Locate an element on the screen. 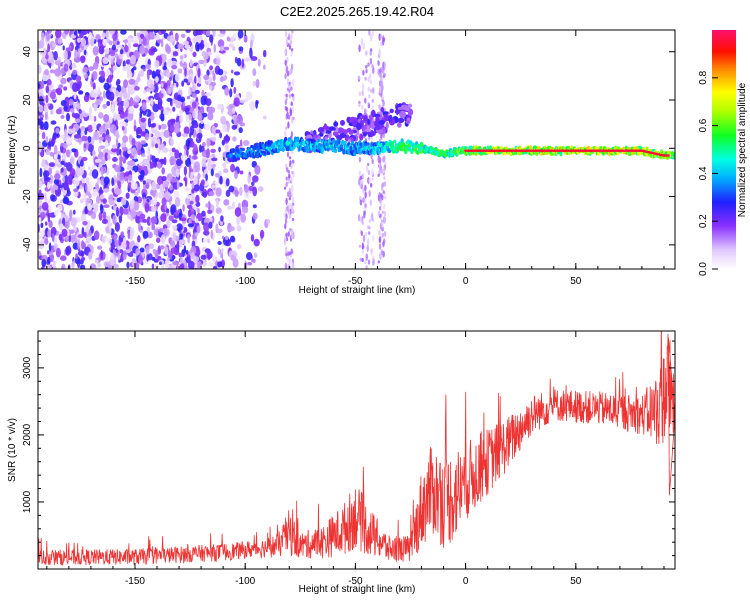  snr-x-tick-label: -150 is located at coordinates (135, 581).